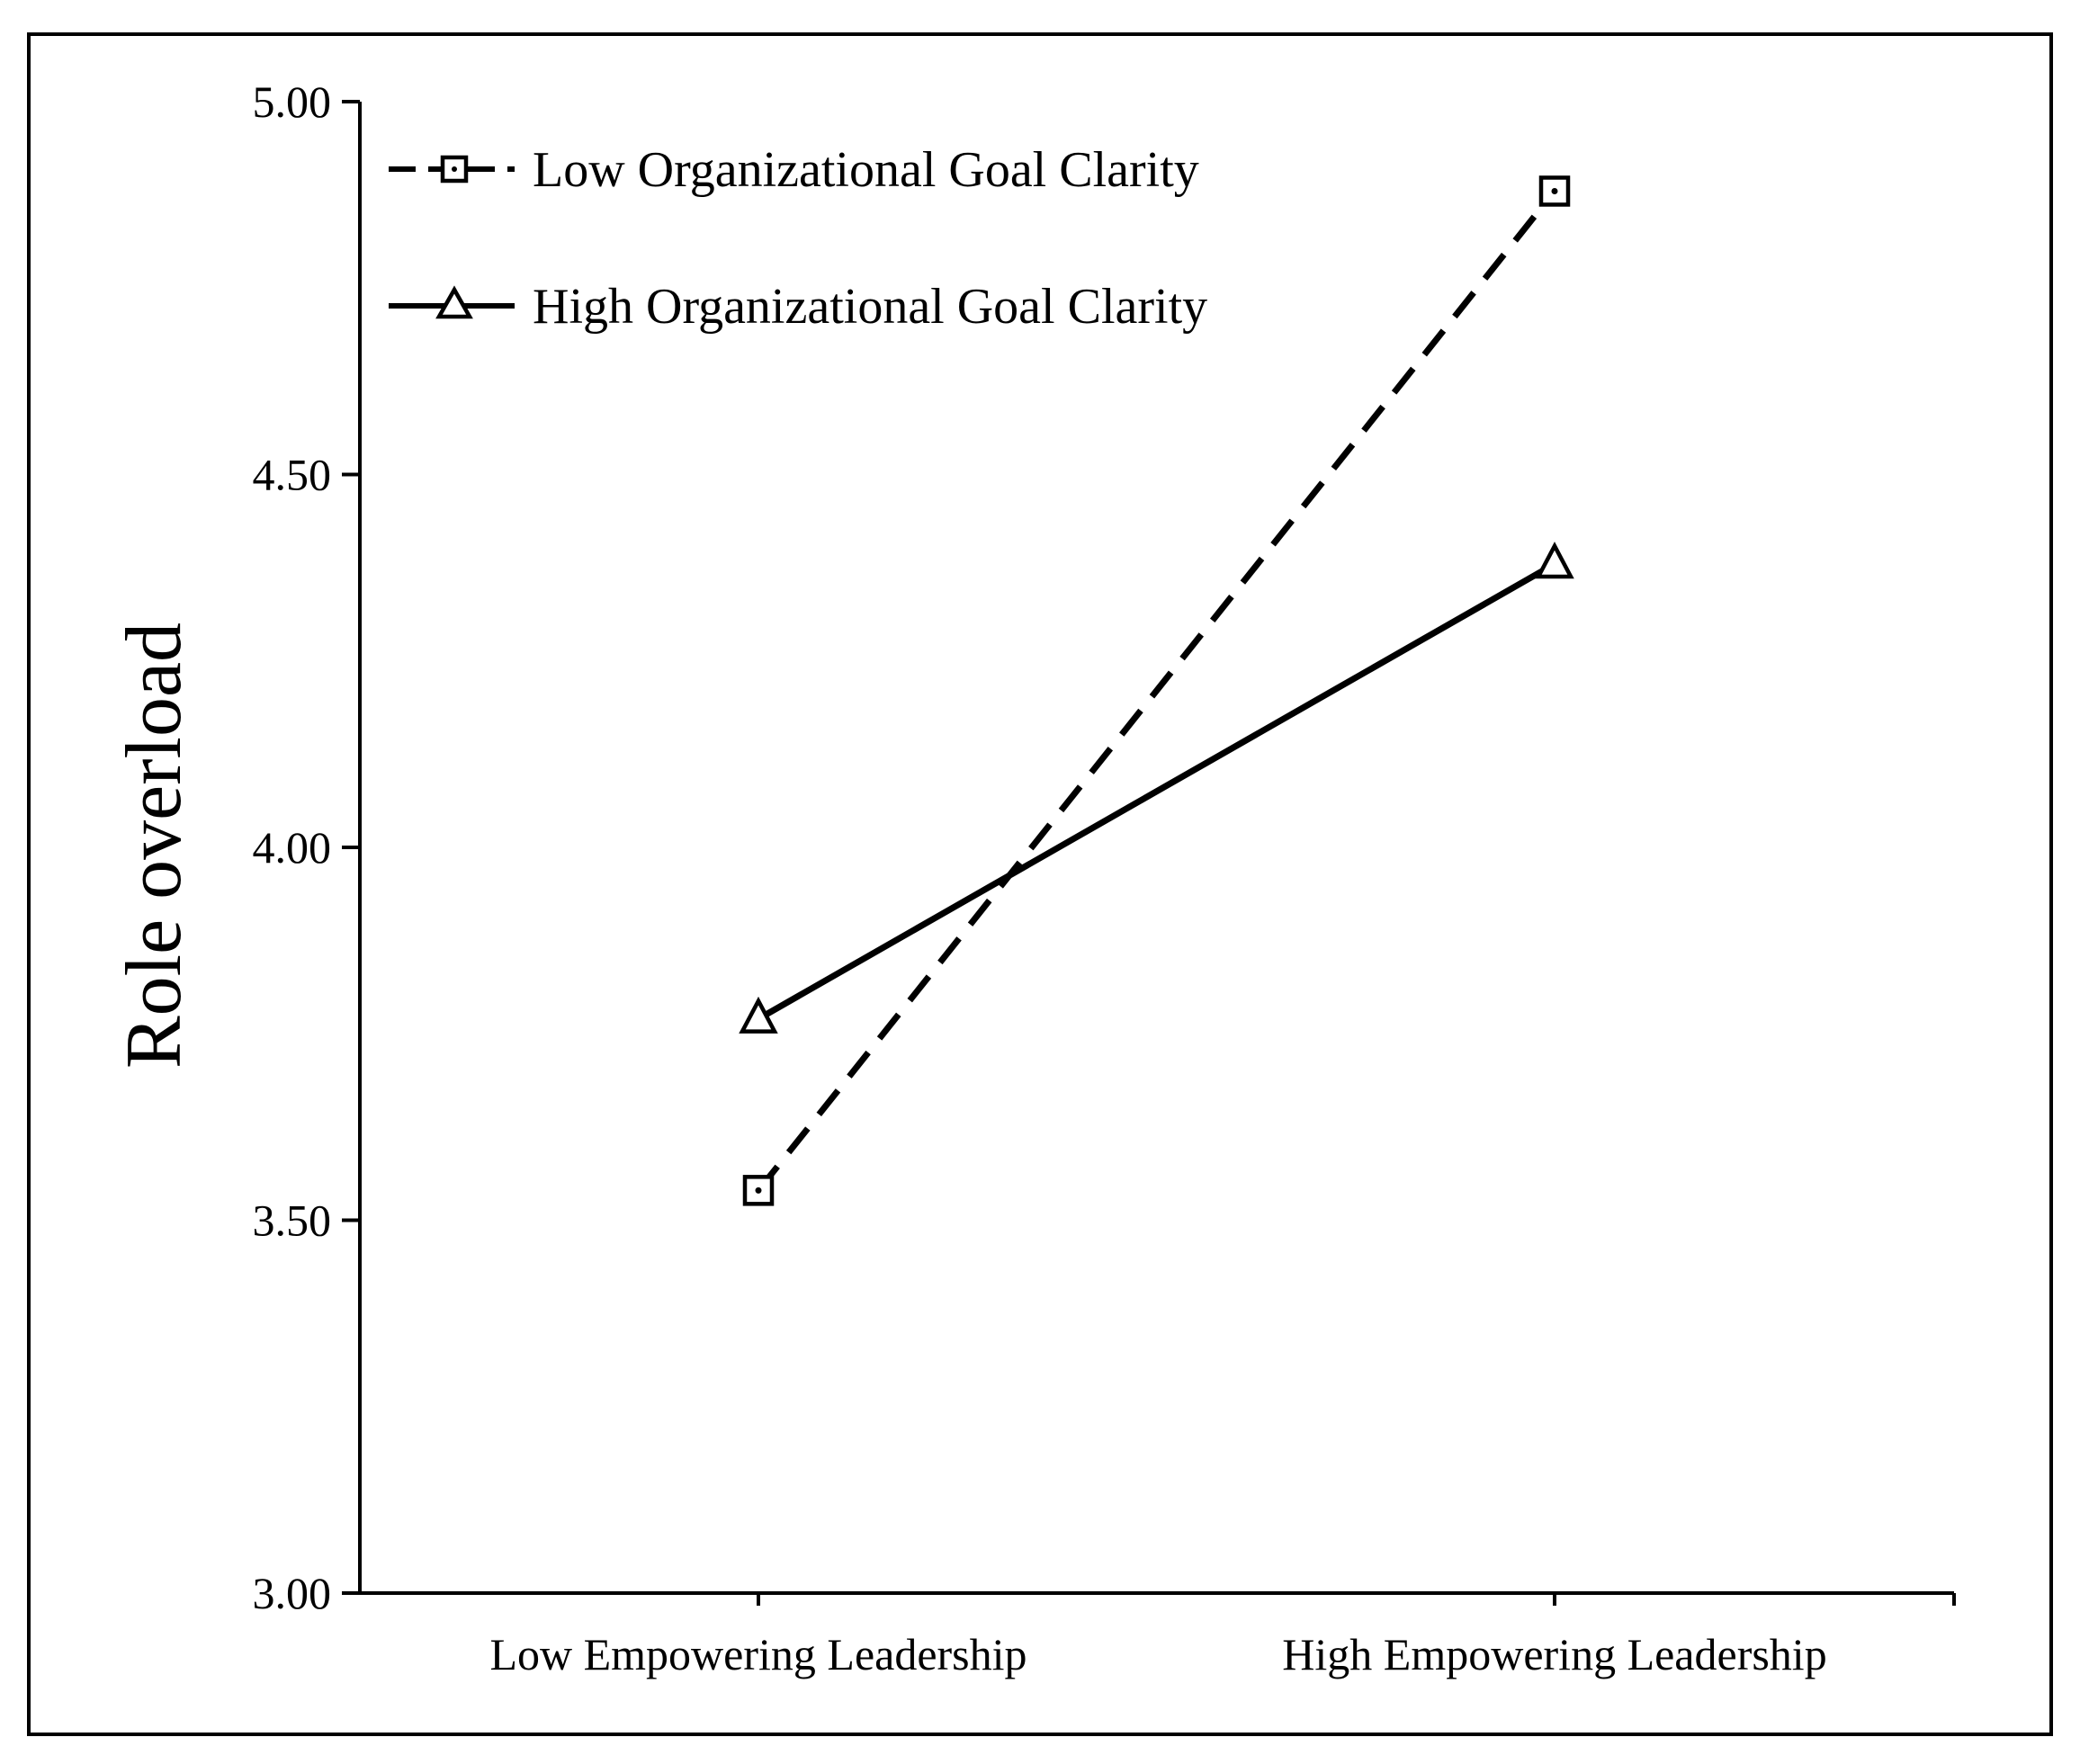 The width and height of the screenshot is (2080, 1764). Describe the element at coordinates (292, 1220) in the screenshot. I see `y-tick-label: 3.50` at that location.